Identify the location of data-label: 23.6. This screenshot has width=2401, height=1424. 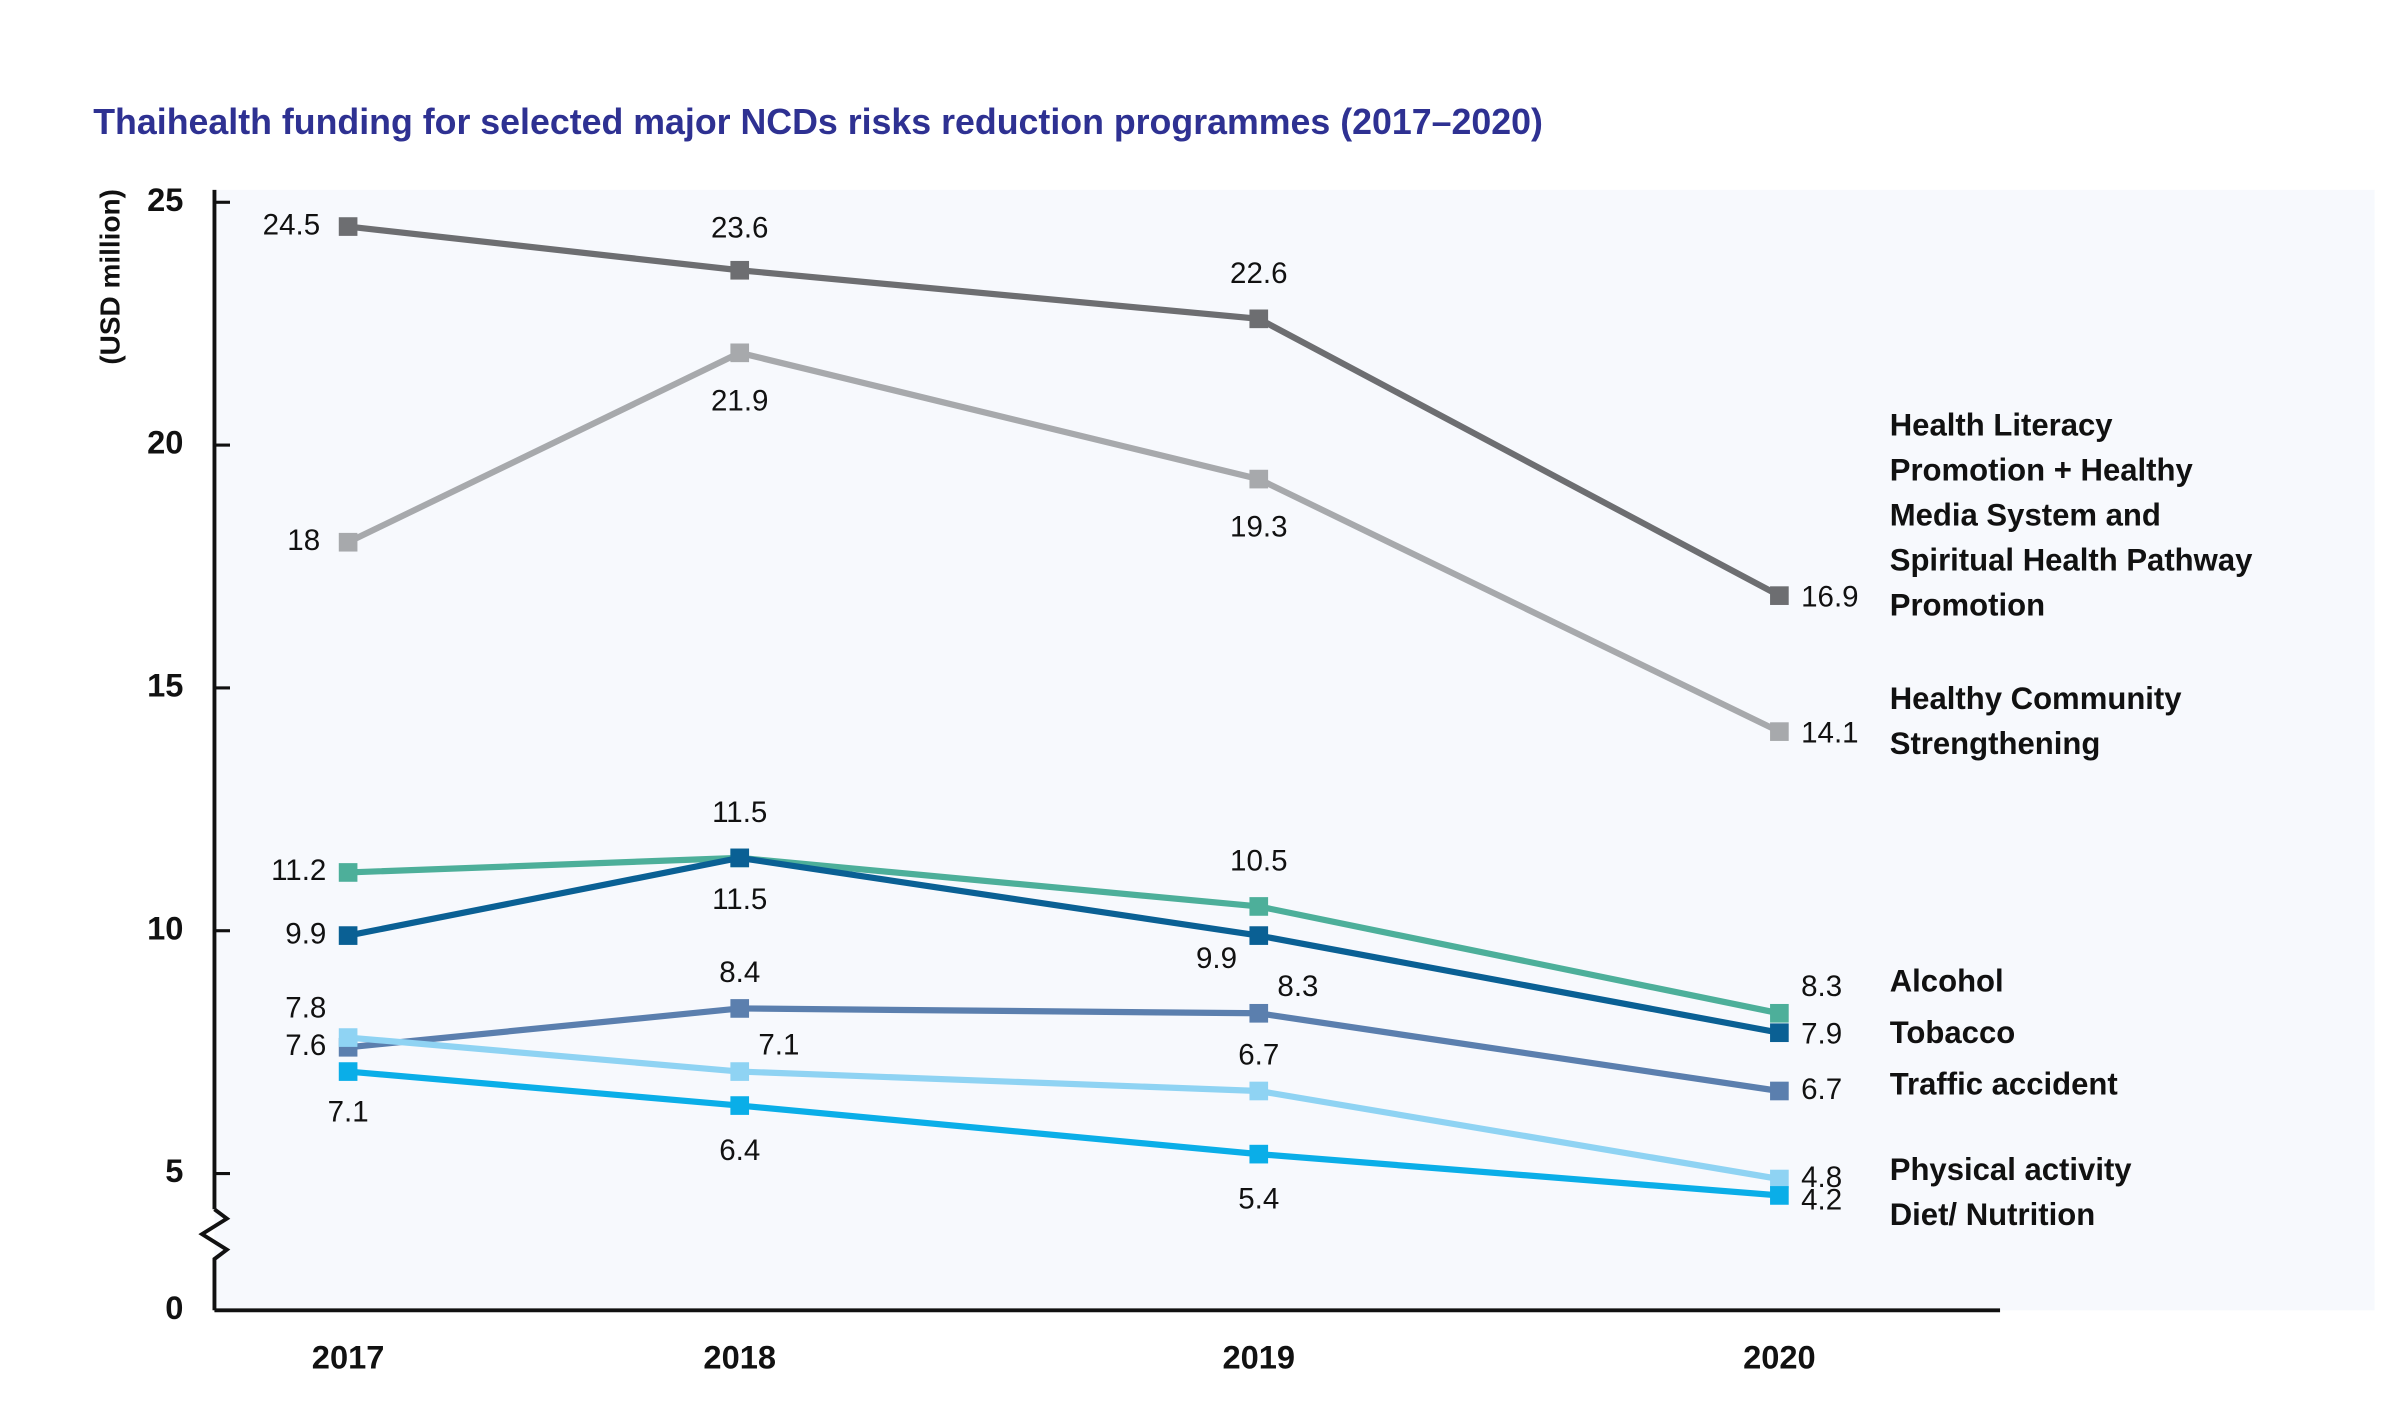
(739, 228).